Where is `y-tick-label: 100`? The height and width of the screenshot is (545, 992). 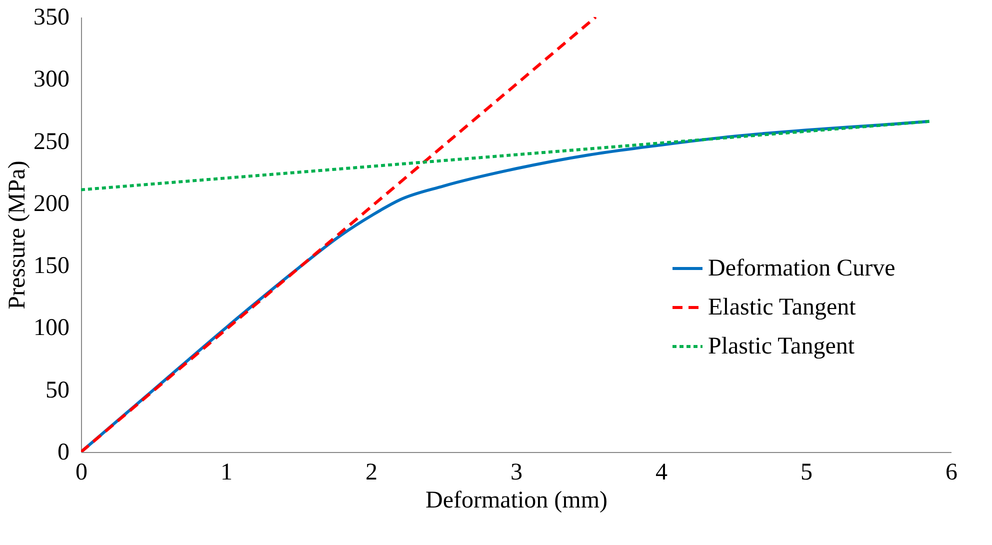 y-tick-label: 100 is located at coordinates (52, 328).